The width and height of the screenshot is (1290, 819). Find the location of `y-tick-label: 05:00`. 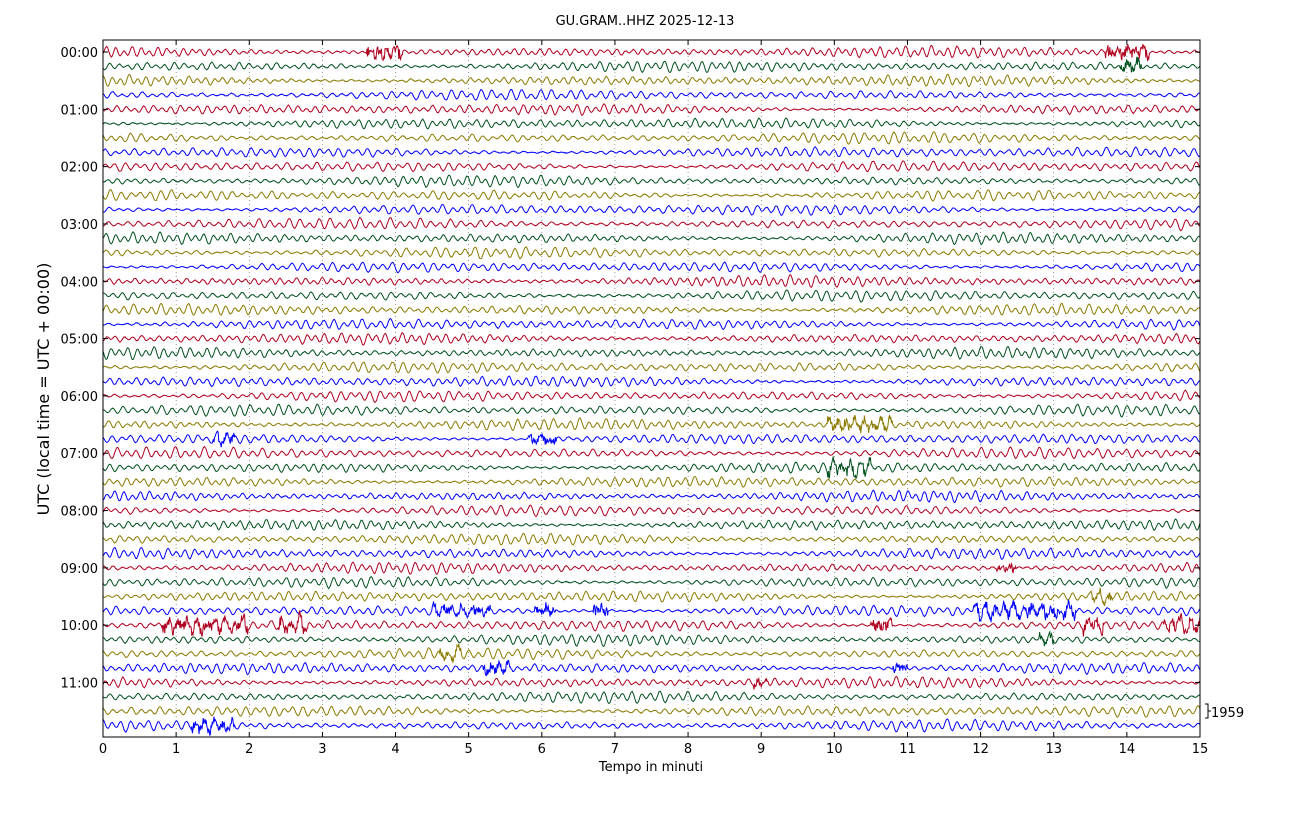

y-tick-label: 05:00 is located at coordinates (79, 340).